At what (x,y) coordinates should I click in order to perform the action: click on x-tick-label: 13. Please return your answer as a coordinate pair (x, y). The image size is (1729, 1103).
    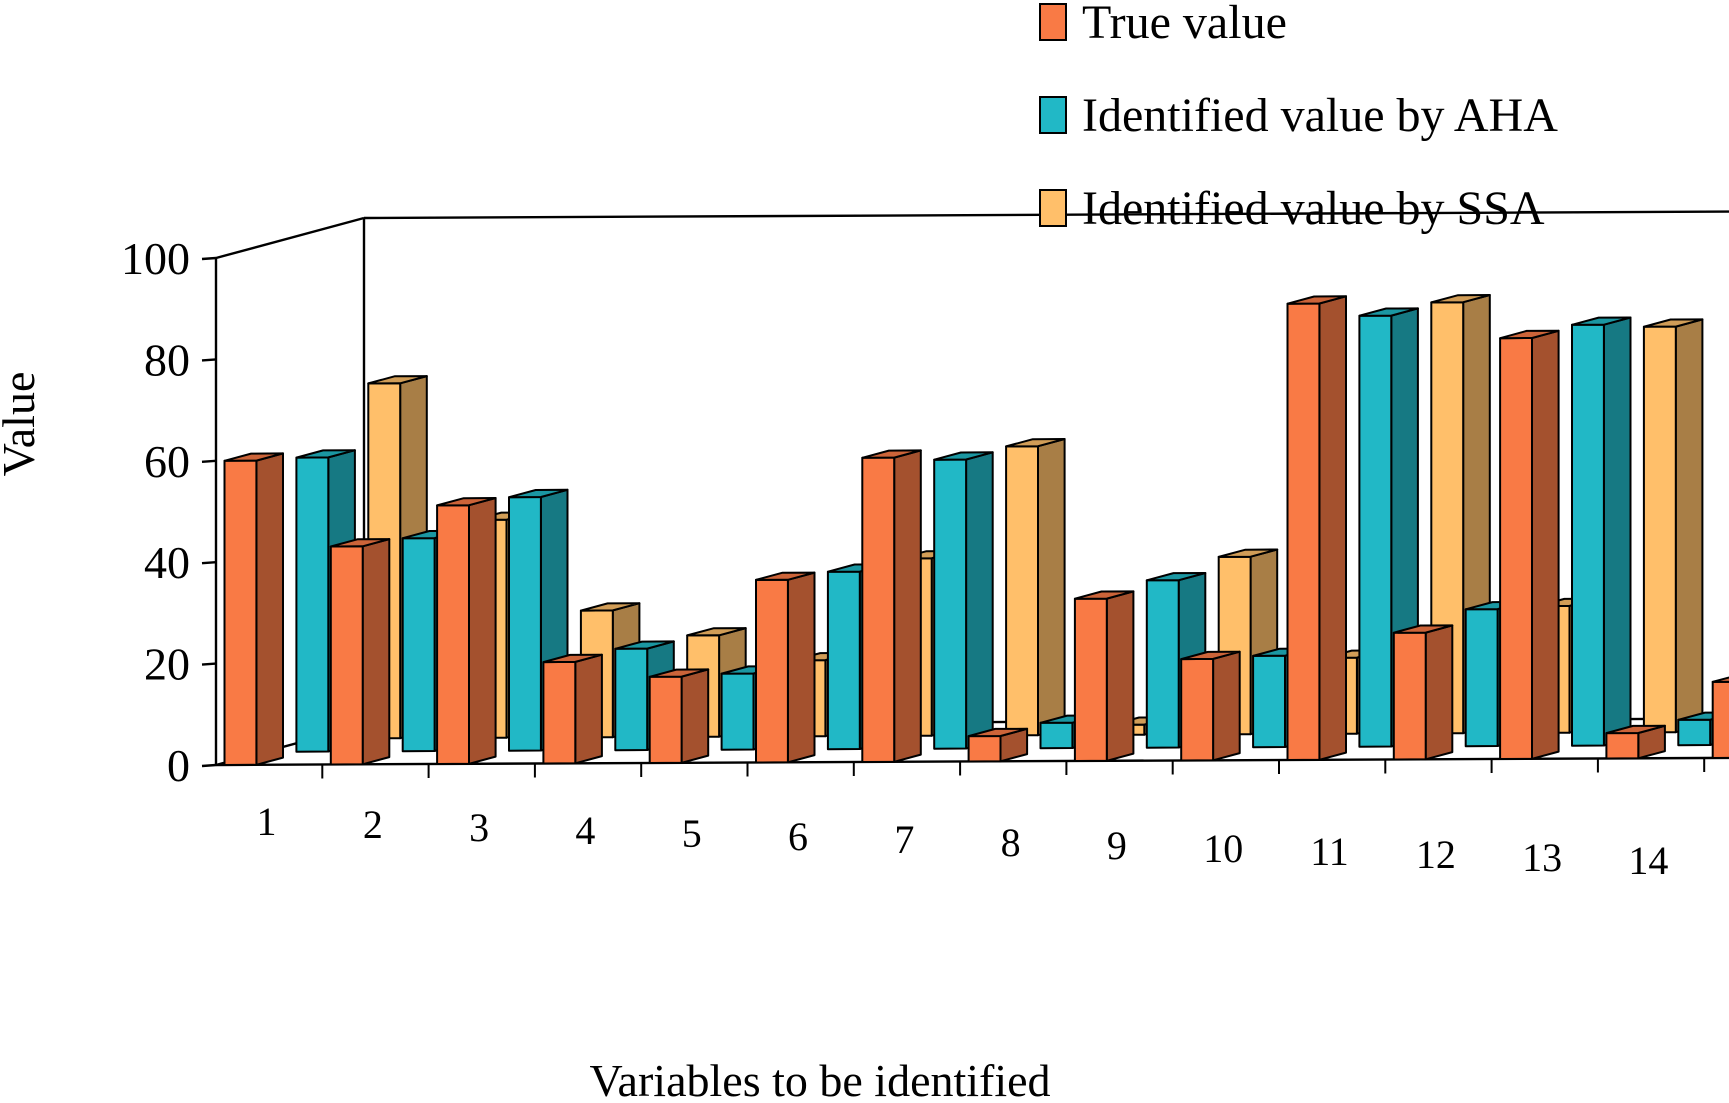
    Looking at the image, I should click on (1542, 857).